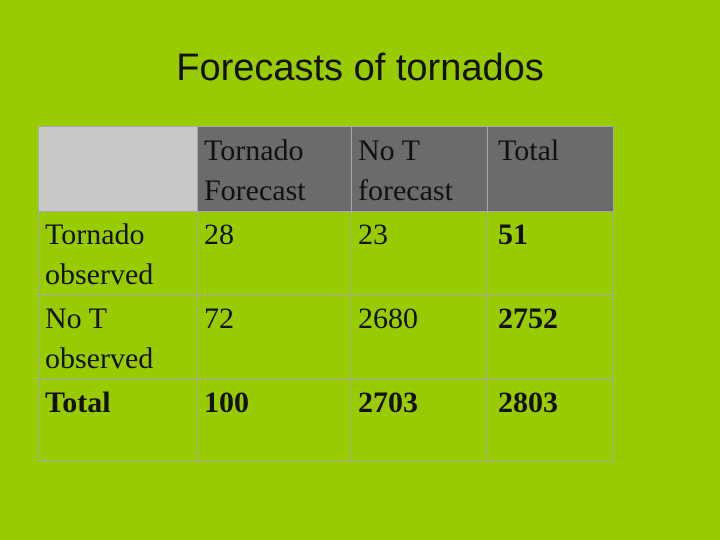  Describe the element at coordinates (274, 169) in the screenshot. I see `header-tornado-forecast: Tornado Forecast` at that location.